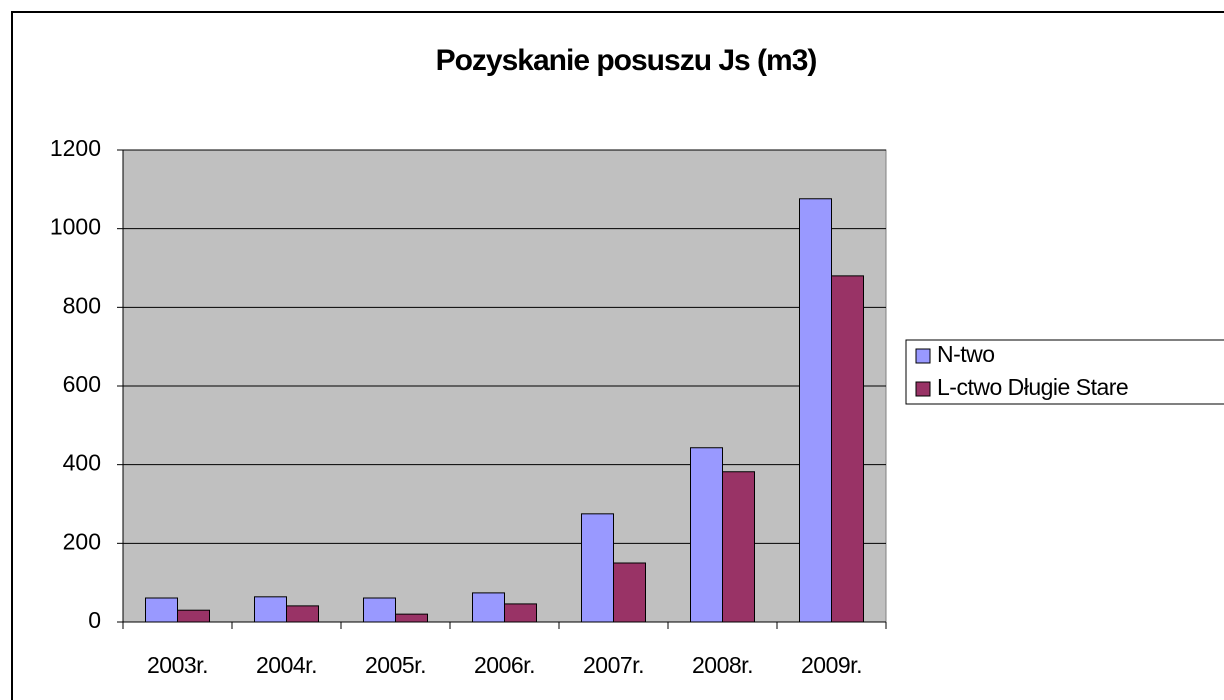 Image resolution: width=1224 pixels, height=700 pixels. Describe the element at coordinates (1032, 387) in the screenshot. I see `legend-label: L-ctwo Długie Stare` at that location.